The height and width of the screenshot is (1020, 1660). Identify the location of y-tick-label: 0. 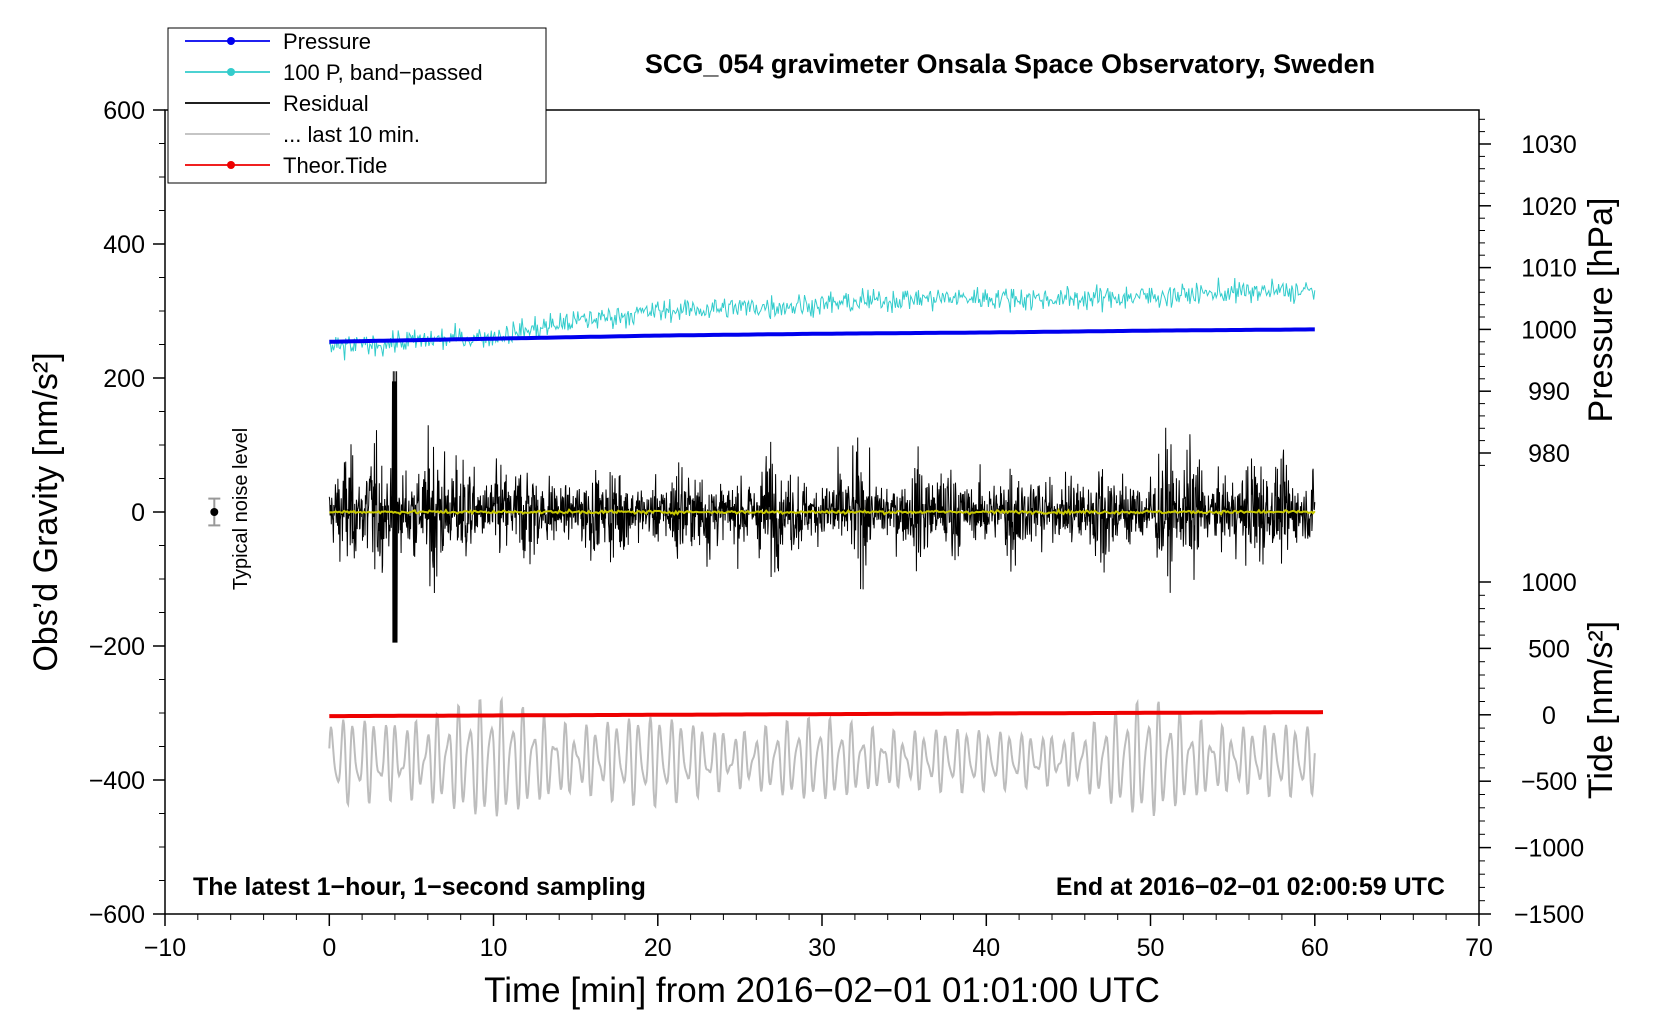
(138, 513).